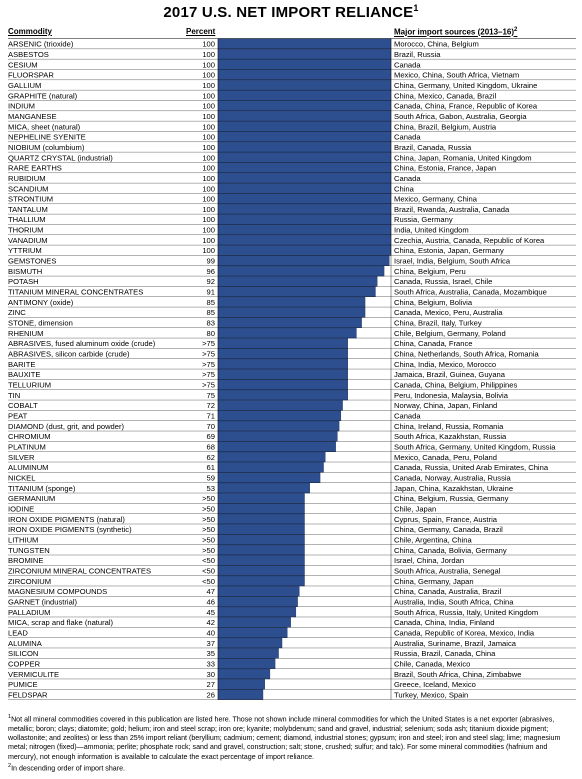 This screenshot has width=582, height=779. What do you see at coordinates (29, 436) in the screenshot?
I see `commodity-label: CHROMIUM` at bounding box center [29, 436].